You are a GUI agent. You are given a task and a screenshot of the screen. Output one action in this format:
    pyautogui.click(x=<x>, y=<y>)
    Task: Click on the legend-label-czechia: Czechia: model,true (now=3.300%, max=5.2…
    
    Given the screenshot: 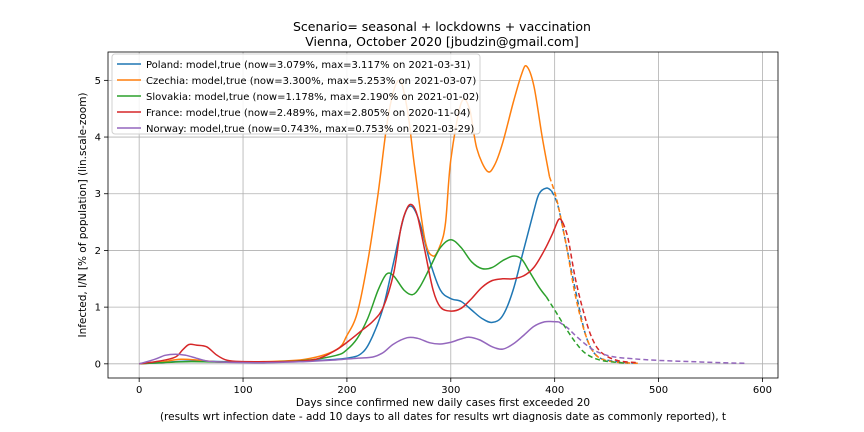 What is the action you would take?
    pyautogui.click(x=311, y=81)
    